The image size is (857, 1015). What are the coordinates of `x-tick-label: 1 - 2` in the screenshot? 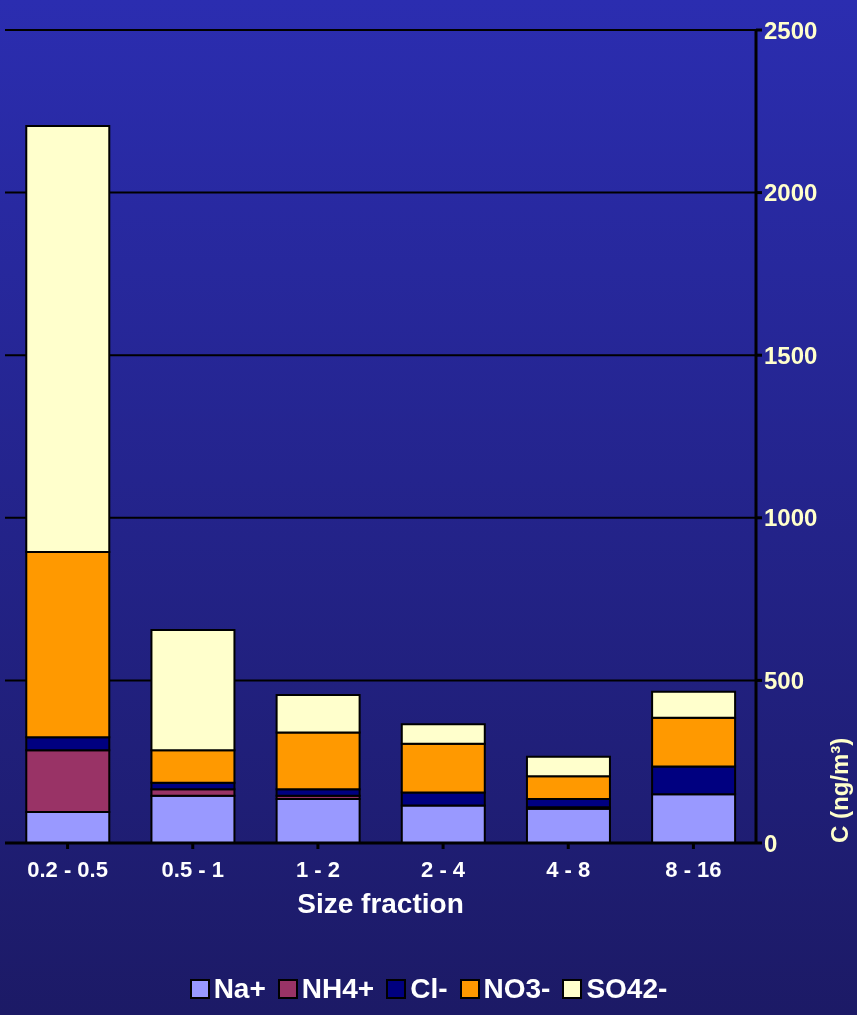 It's located at (317, 869).